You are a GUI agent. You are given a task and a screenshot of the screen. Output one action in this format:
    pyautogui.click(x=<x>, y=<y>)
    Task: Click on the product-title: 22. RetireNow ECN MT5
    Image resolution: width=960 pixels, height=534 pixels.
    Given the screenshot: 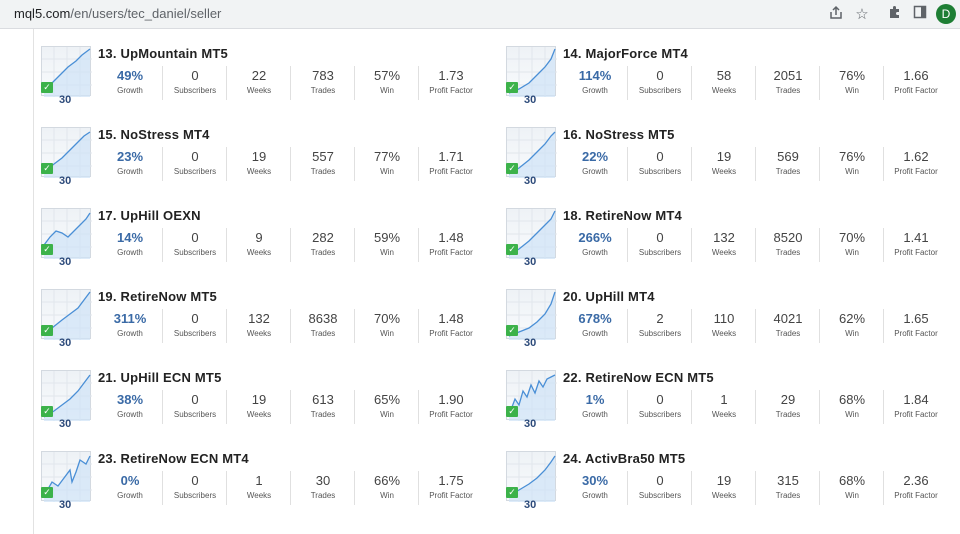 What is the action you would take?
    pyautogui.click(x=638, y=377)
    